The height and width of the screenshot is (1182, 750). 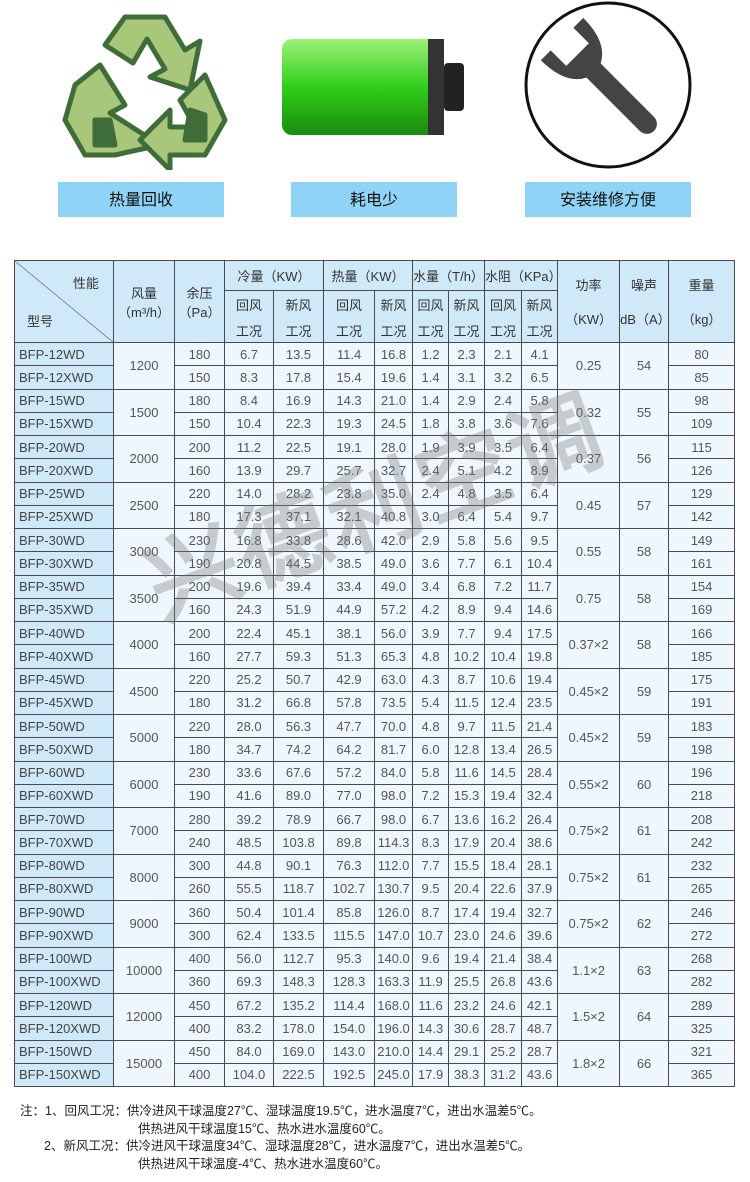 What do you see at coordinates (503, 470) in the screenshot?
I see `cell-resistance-return: 4.2` at bounding box center [503, 470].